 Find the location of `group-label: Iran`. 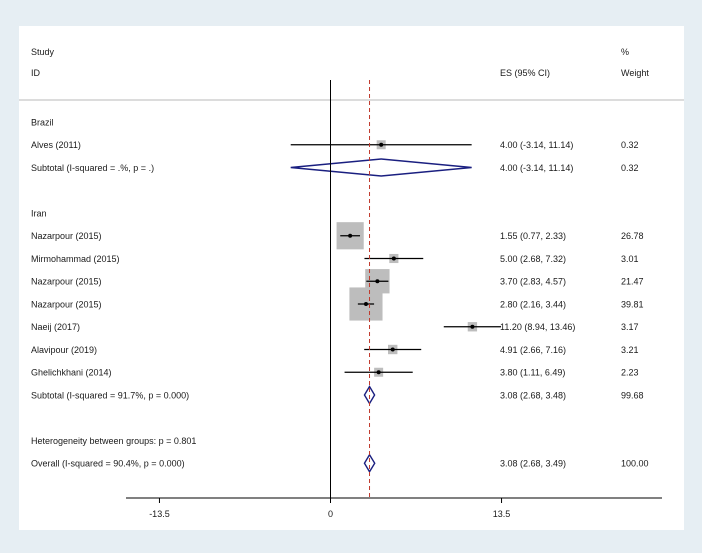

group-label: Iran is located at coordinates (39, 213).